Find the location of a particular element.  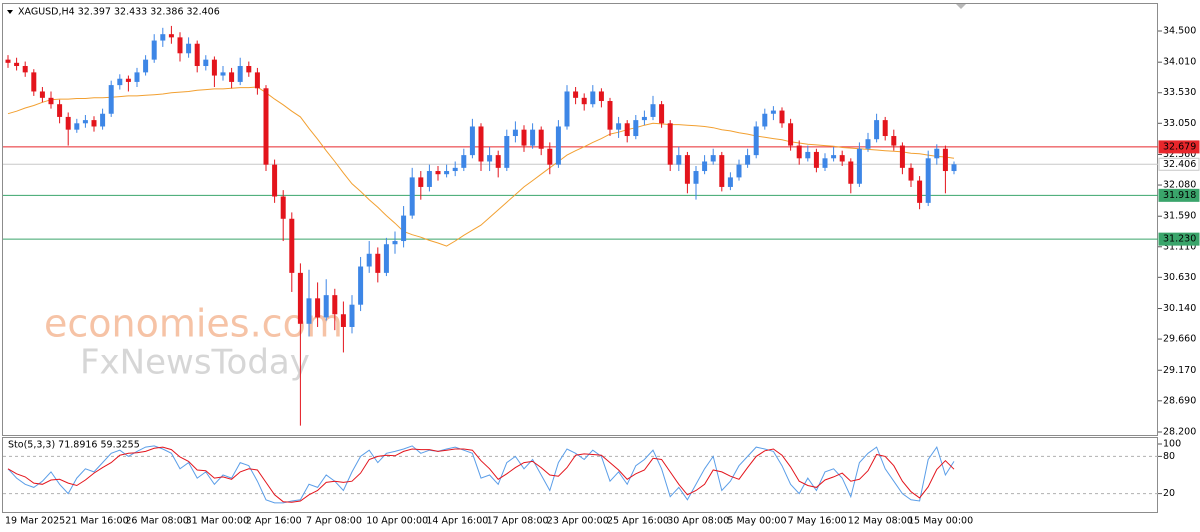

x-tick-label: 25 Apr 16:00 is located at coordinates (638, 521).